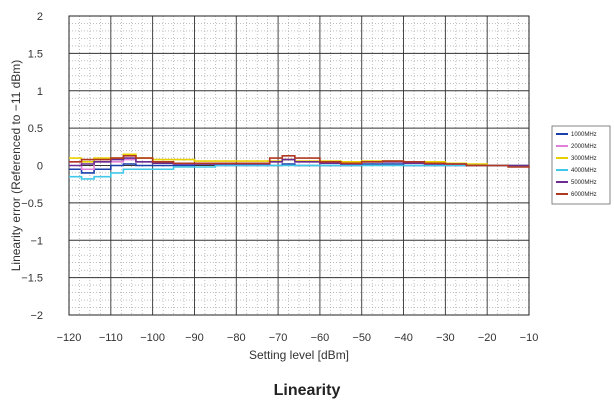 Image resolution: width=614 pixels, height=406 pixels. I want to click on series-layer, so click(299, 166).